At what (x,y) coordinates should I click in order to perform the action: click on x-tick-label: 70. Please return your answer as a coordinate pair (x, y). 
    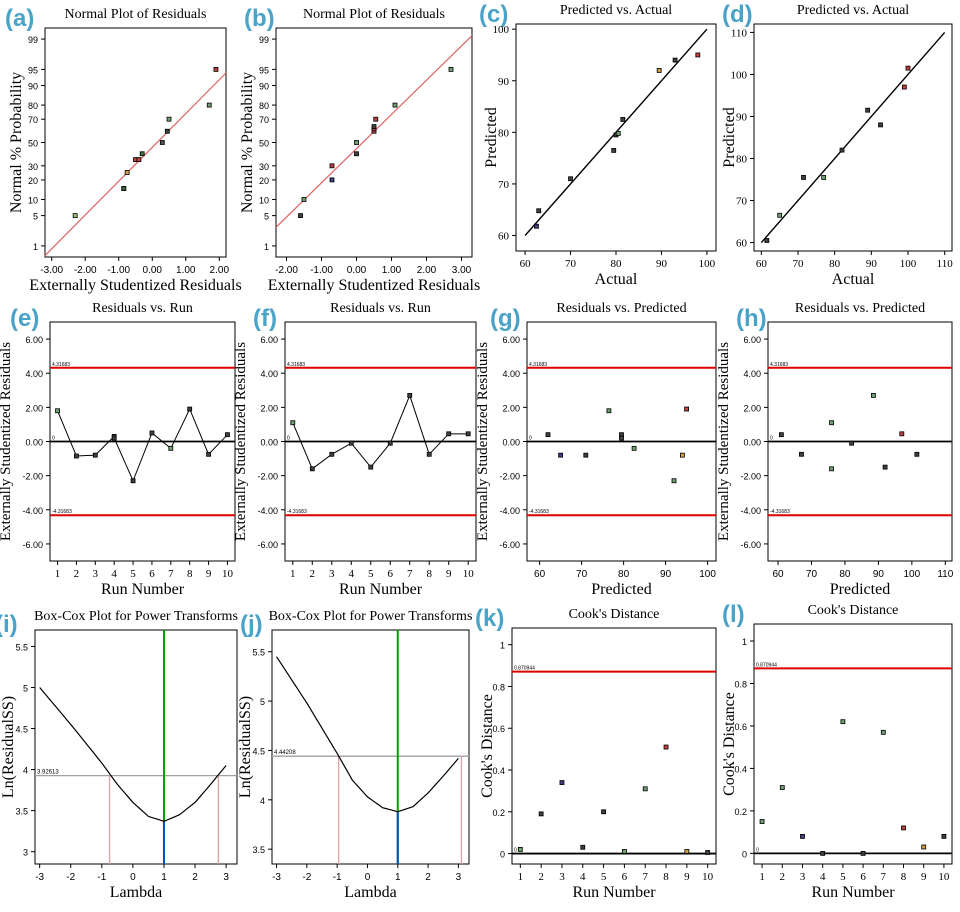
    Looking at the image, I should click on (812, 574).